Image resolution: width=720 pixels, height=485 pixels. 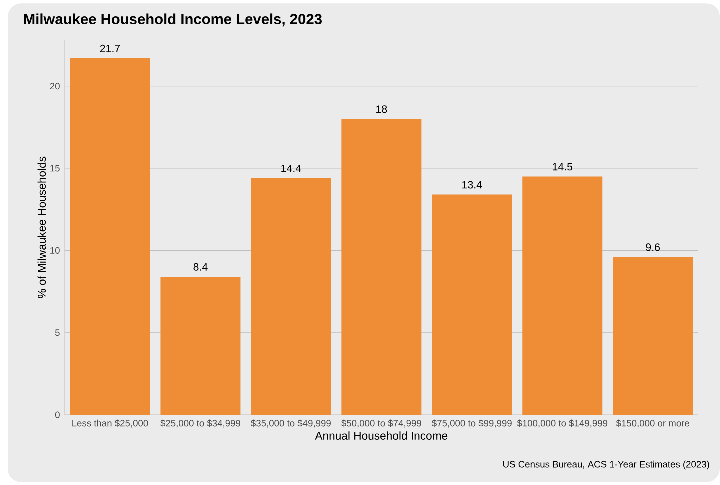 I want to click on data-label: 14.4, so click(x=292, y=168).